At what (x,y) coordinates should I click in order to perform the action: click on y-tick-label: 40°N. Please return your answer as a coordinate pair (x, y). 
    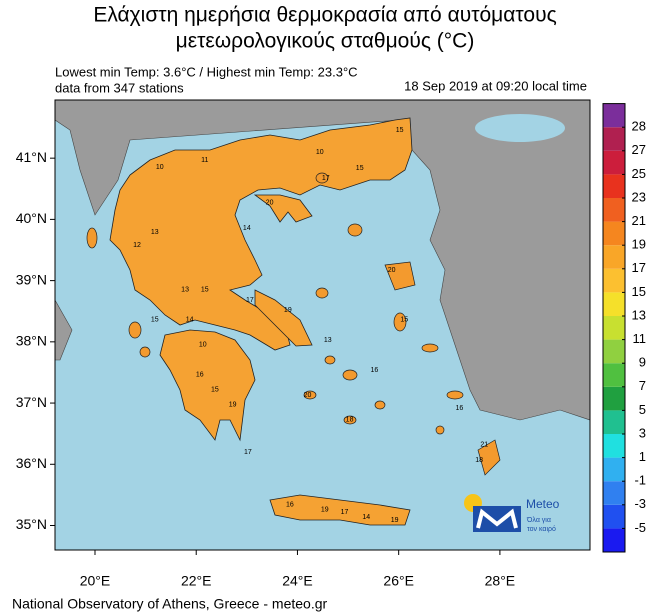
    Looking at the image, I should click on (31, 218).